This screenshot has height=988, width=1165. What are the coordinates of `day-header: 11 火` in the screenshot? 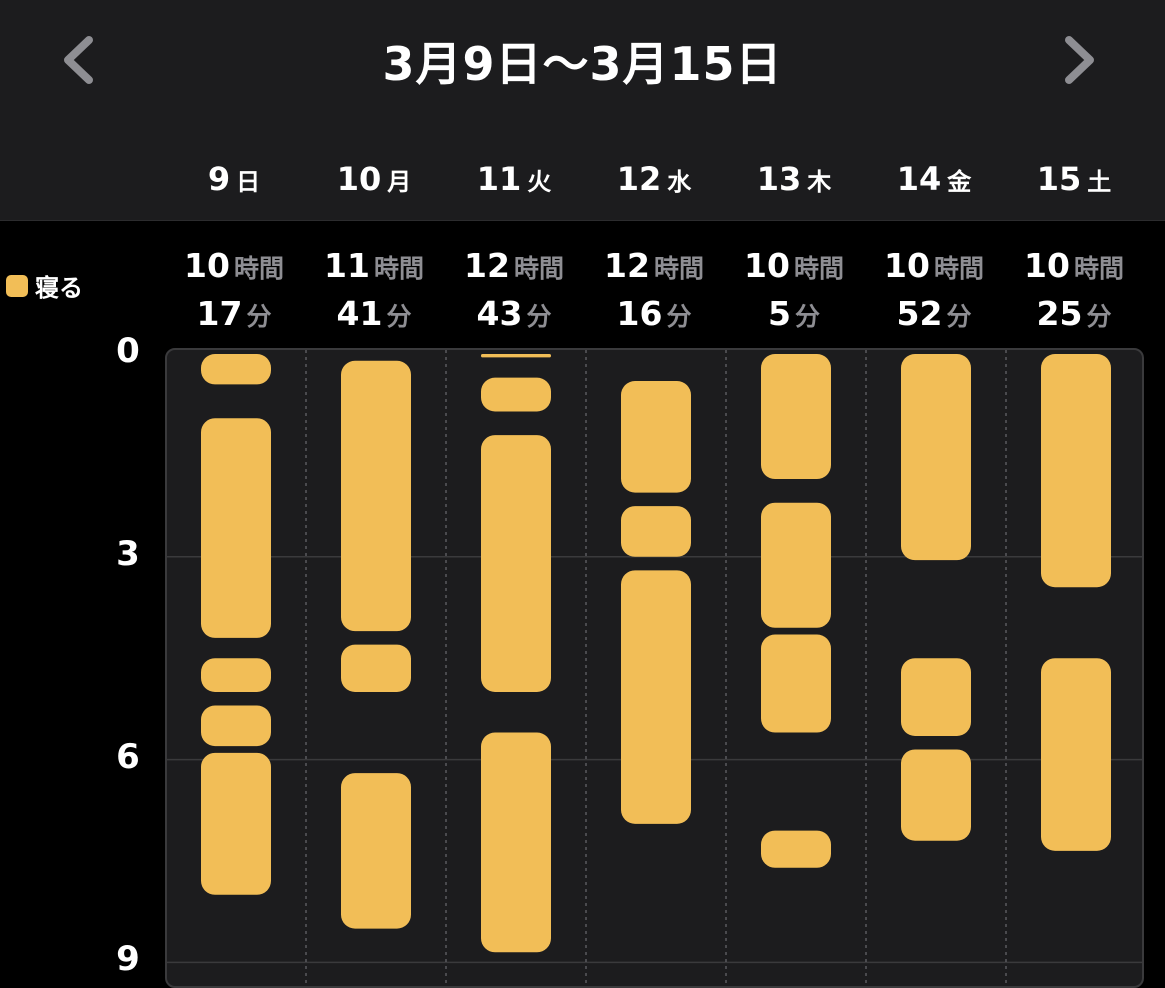 It's located at (514, 179).